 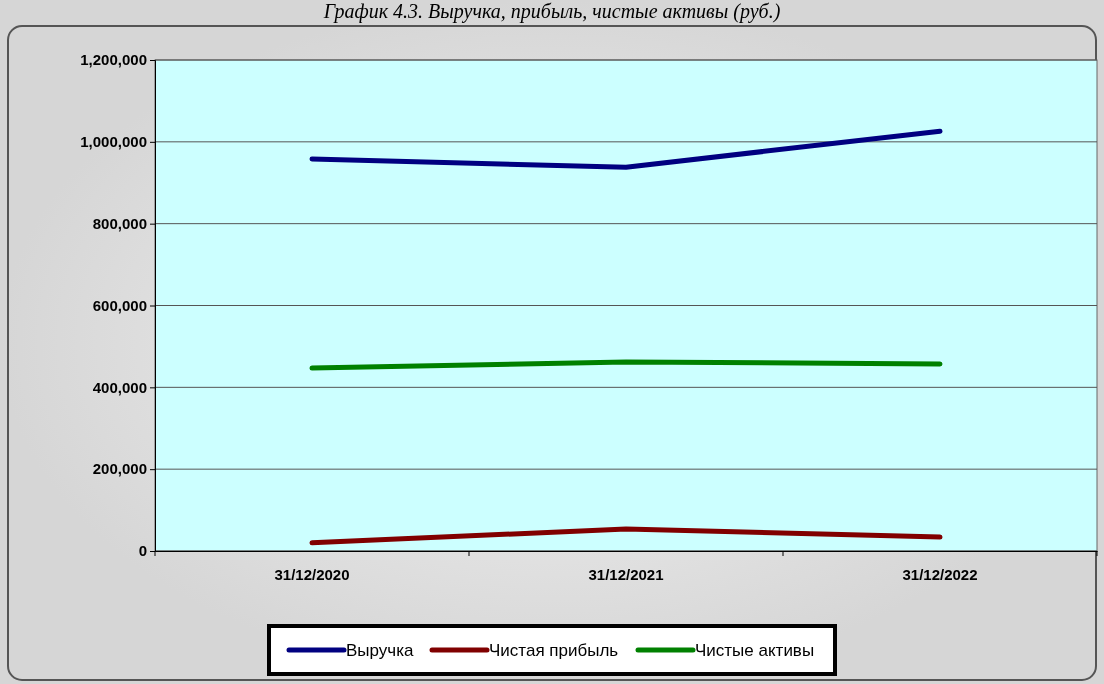 What do you see at coordinates (755, 650) in the screenshot?
I see `legend-label: Чистые активы` at bounding box center [755, 650].